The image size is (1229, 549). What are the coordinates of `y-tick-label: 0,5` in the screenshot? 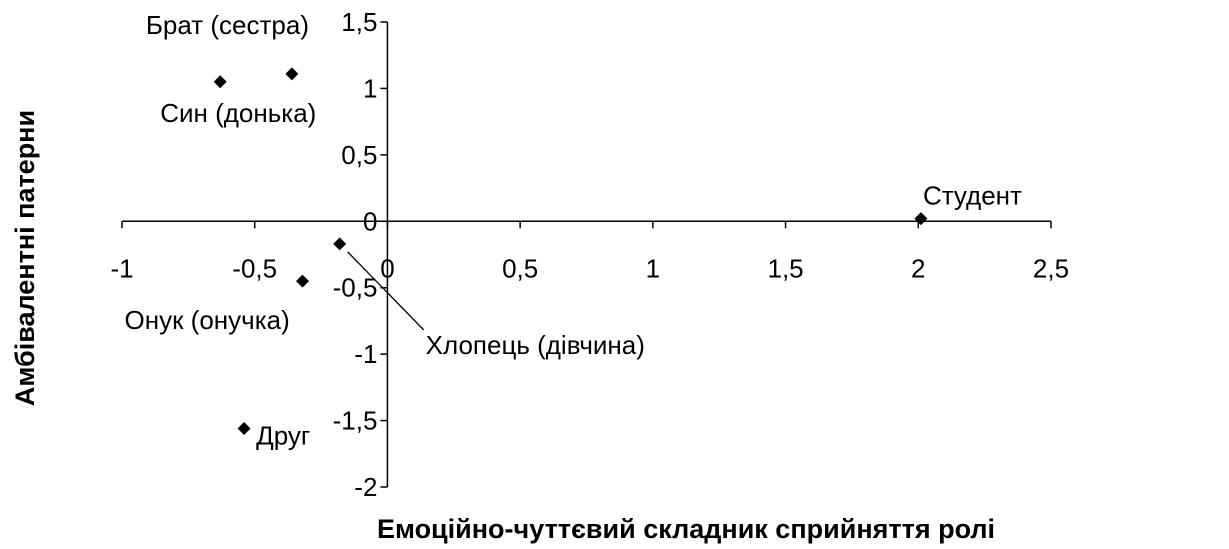 It's located at (359, 155).